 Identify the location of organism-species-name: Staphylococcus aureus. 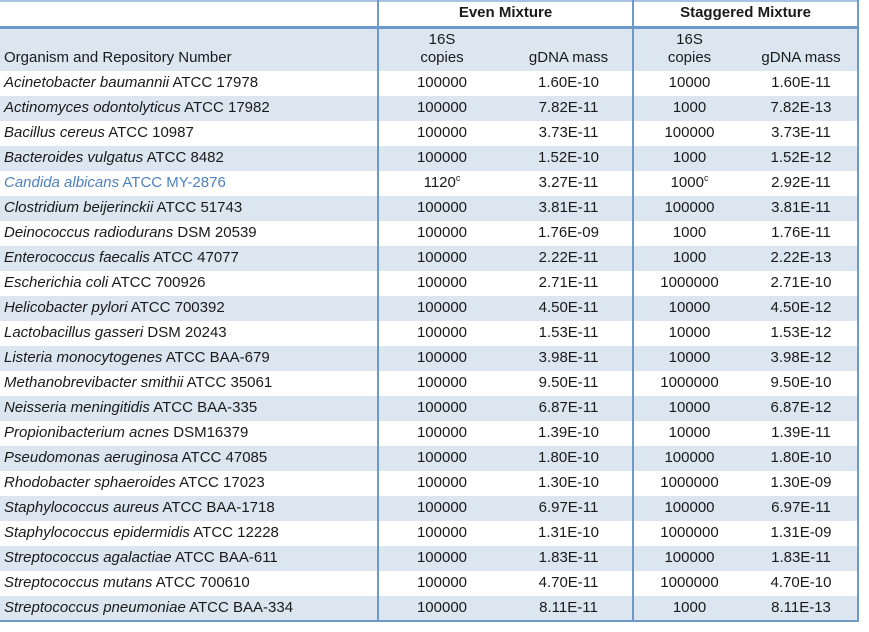
(82, 508).